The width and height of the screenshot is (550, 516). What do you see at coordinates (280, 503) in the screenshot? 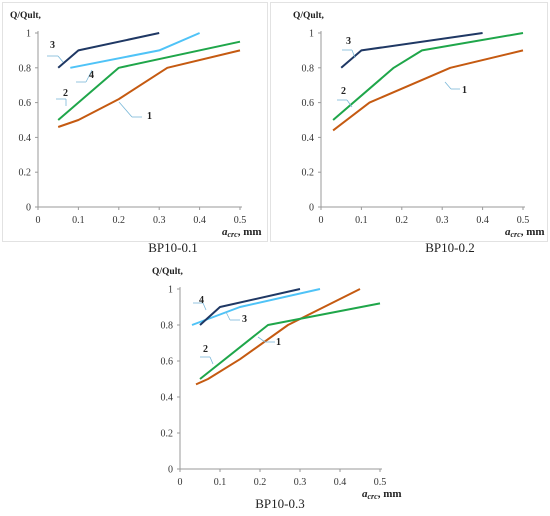
I see `panel-caption-3: BP10-0.3` at bounding box center [280, 503].